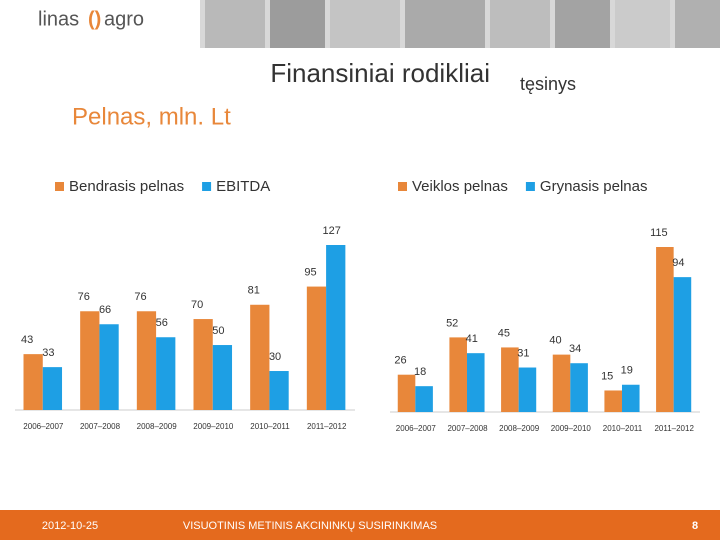 This screenshot has height=540, width=720. What do you see at coordinates (254, 291) in the screenshot?
I see `value-label: 81` at bounding box center [254, 291].